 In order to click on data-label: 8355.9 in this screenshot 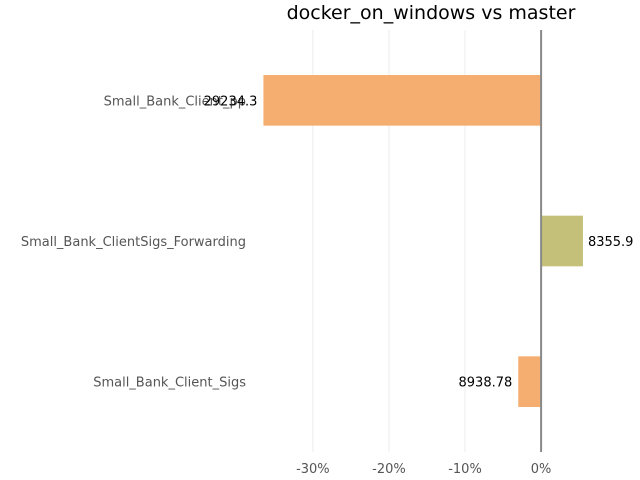, I will do `click(611, 242)`.